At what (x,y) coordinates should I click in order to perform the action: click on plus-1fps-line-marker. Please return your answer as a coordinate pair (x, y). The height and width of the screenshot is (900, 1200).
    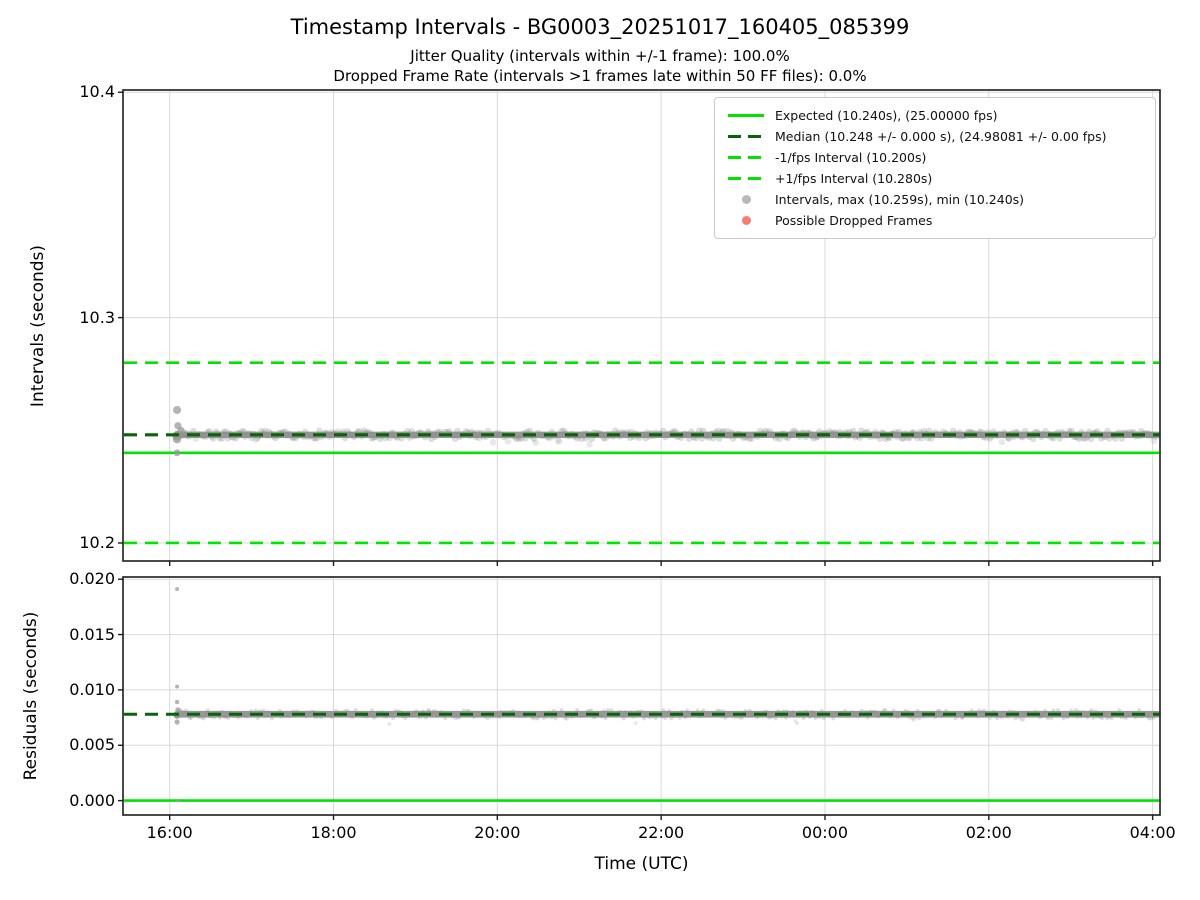
    Looking at the image, I should click on (746, 178).